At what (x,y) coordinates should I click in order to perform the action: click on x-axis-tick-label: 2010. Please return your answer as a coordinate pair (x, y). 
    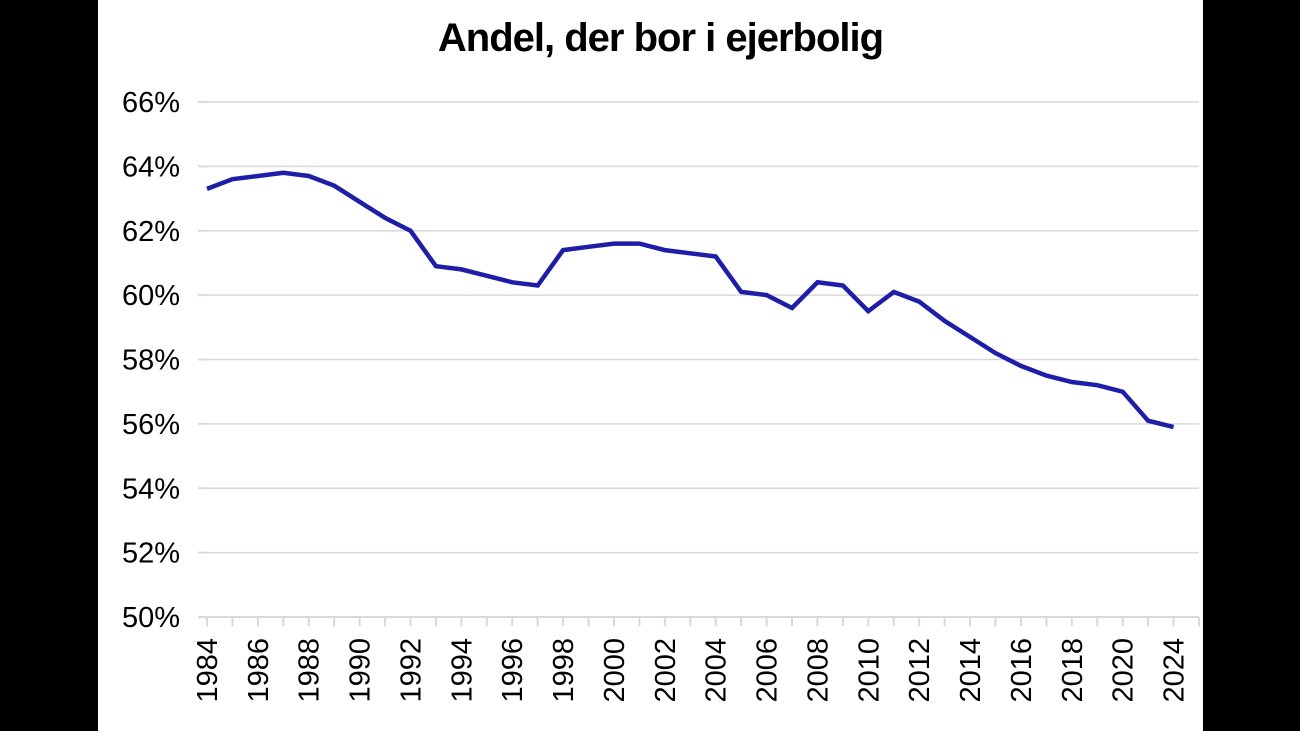
    Looking at the image, I should click on (869, 670).